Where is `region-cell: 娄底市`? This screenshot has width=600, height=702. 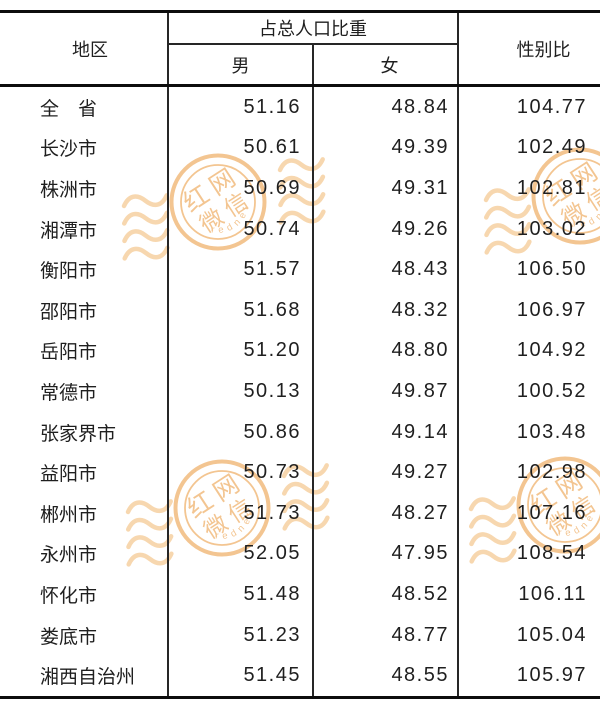 region-cell: 娄底市 is located at coordinates (84, 635).